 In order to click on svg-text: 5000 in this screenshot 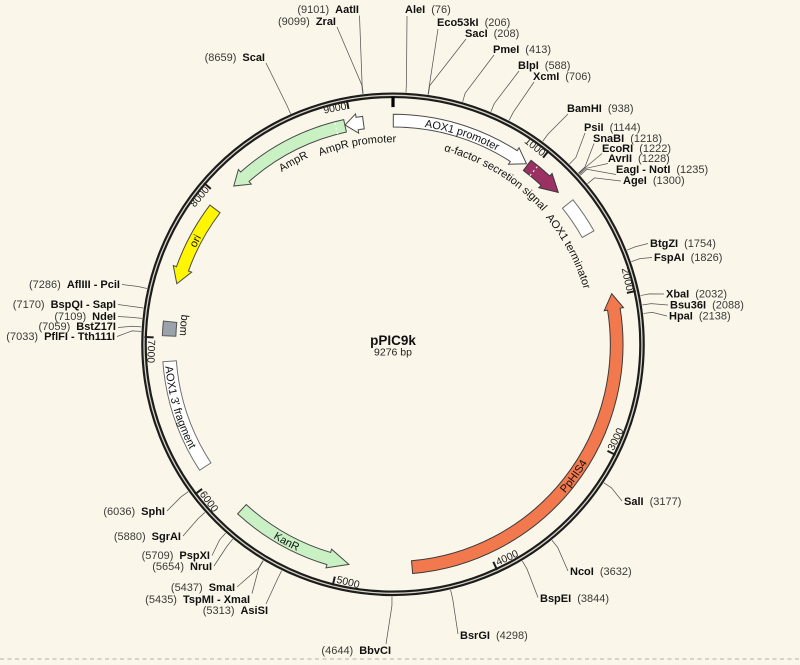, I will do `click(348, 582)`.